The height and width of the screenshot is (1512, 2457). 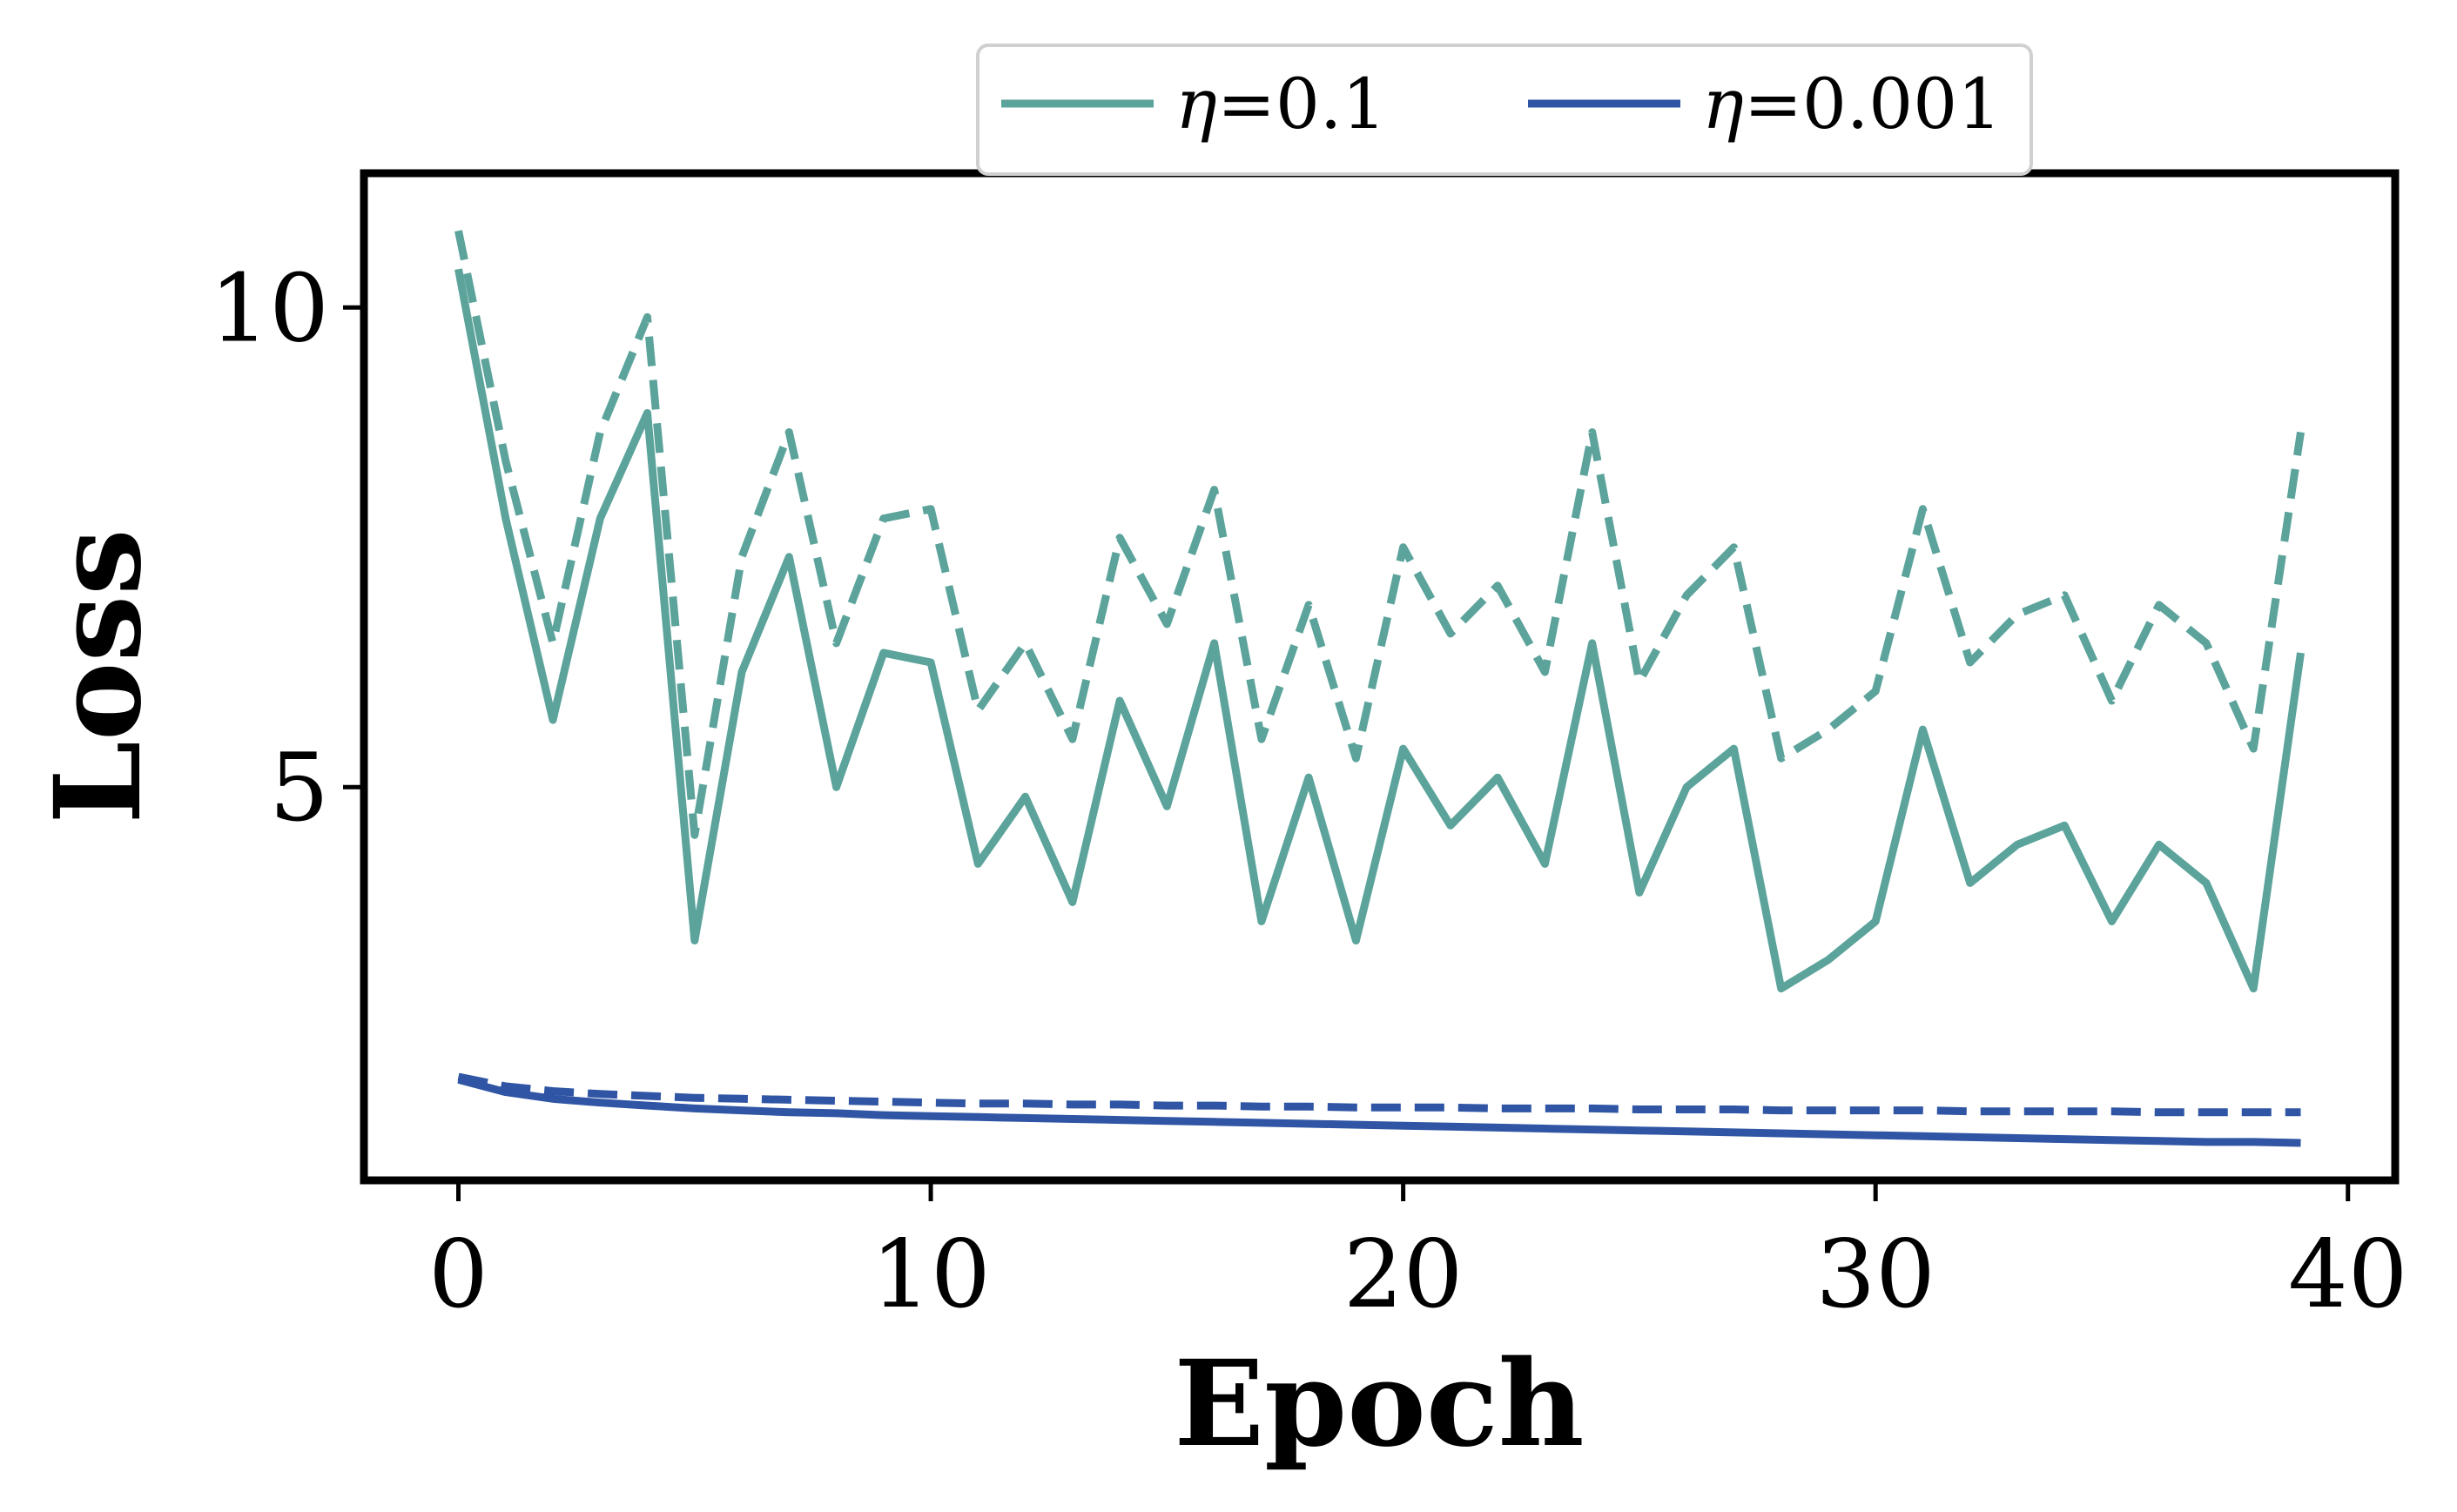 I want to click on y-tick-label: 10, so click(x=269, y=308).